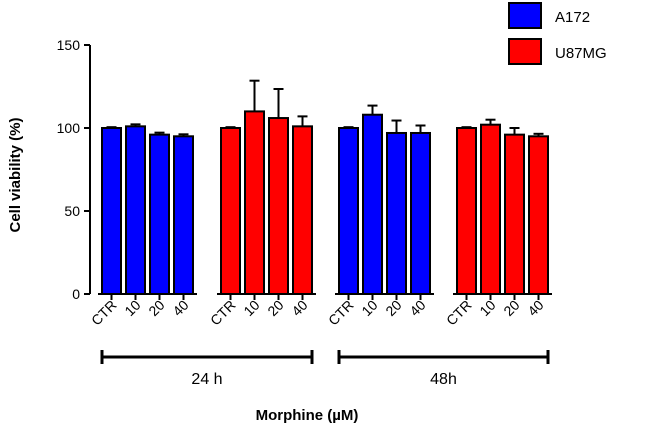 The height and width of the screenshot is (439, 650). What do you see at coordinates (572, 17) in the screenshot?
I see `legend-label-a172: A172` at bounding box center [572, 17].